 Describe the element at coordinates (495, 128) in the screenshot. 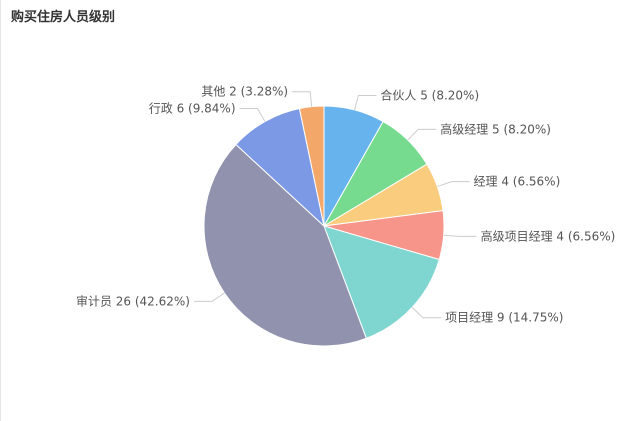

I see `slice-label-1: 高级经理 5 (8.20%)` at that location.